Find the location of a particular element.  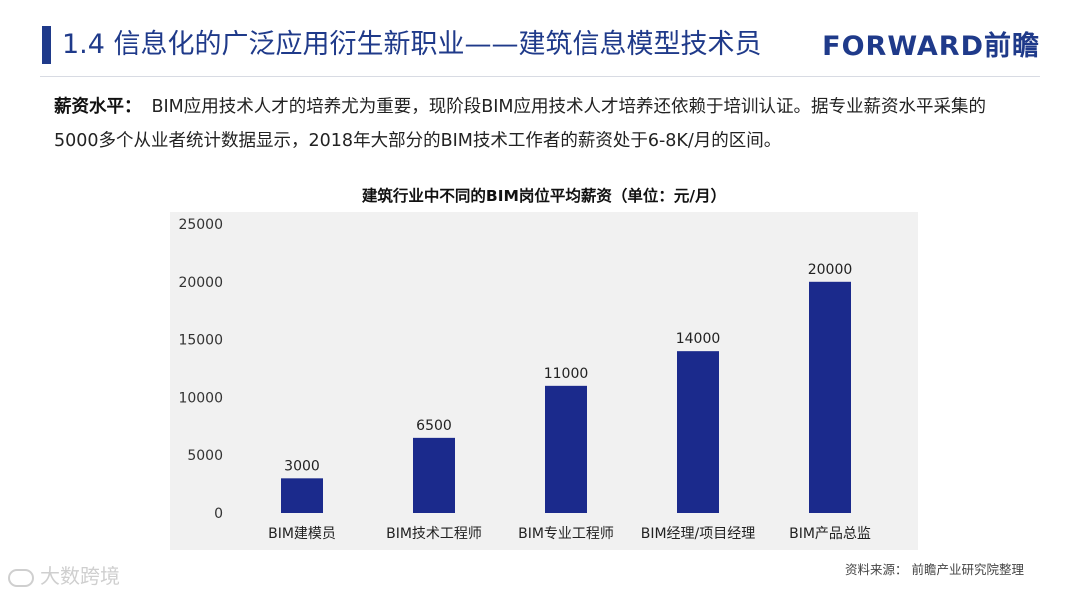

x-tick-label: BIM专业工程师 is located at coordinates (566, 534).